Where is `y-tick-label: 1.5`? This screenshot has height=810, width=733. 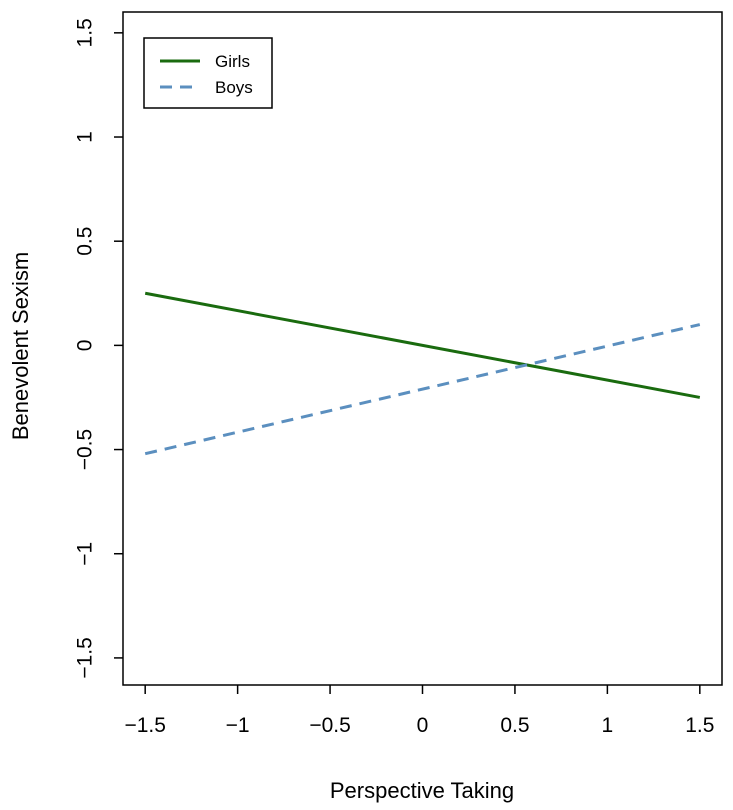
y-tick-label: 1.5 is located at coordinates (85, 32).